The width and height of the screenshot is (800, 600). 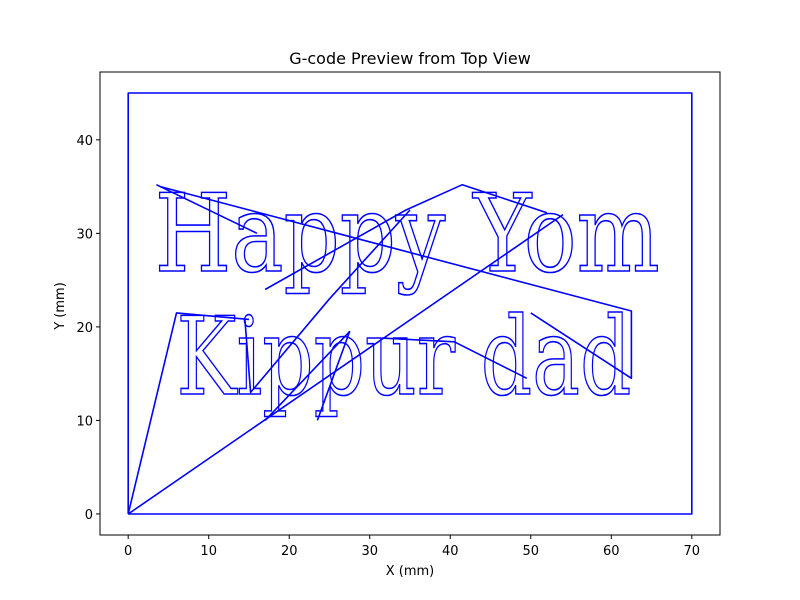 I want to click on x-tick-label: 70, so click(x=692, y=551).